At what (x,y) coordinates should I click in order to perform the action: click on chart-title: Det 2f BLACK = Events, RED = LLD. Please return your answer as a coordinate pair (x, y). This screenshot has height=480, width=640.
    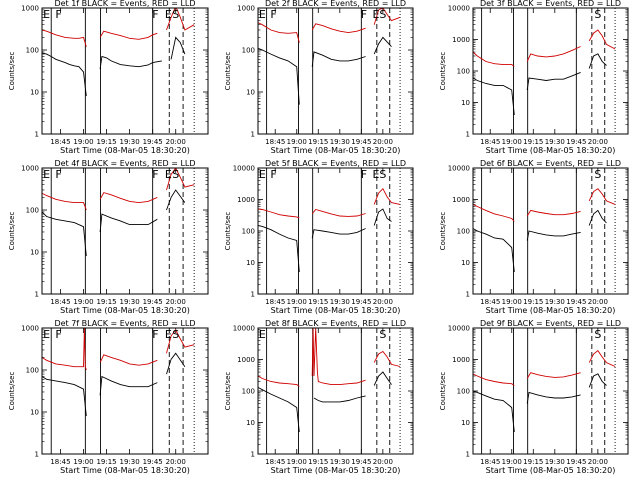
    Looking at the image, I should click on (335, 4).